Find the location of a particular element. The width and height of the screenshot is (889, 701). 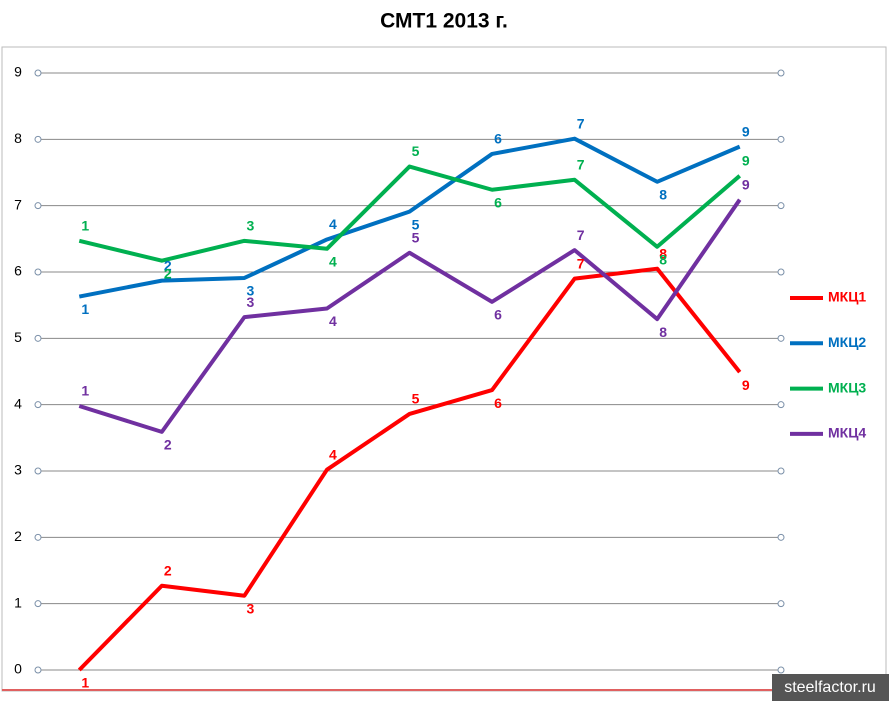

y-tick-label: 9 is located at coordinates (18, 72).